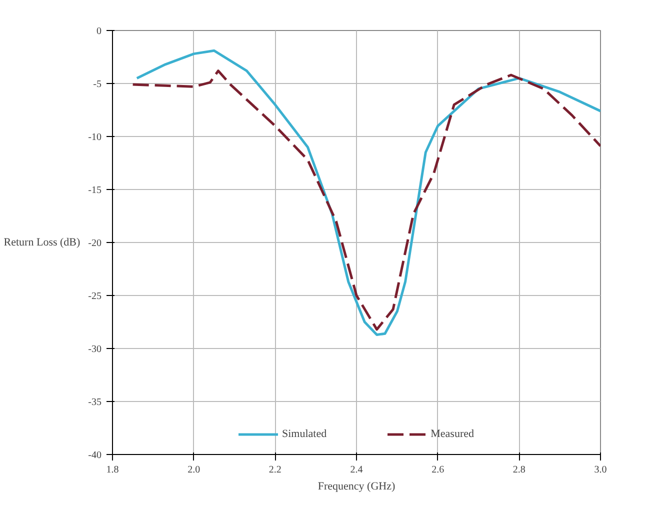 Image resolution: width=646 pixels, height=511 pixels. I want to click on legend-label: Measured, so click(452, 434).